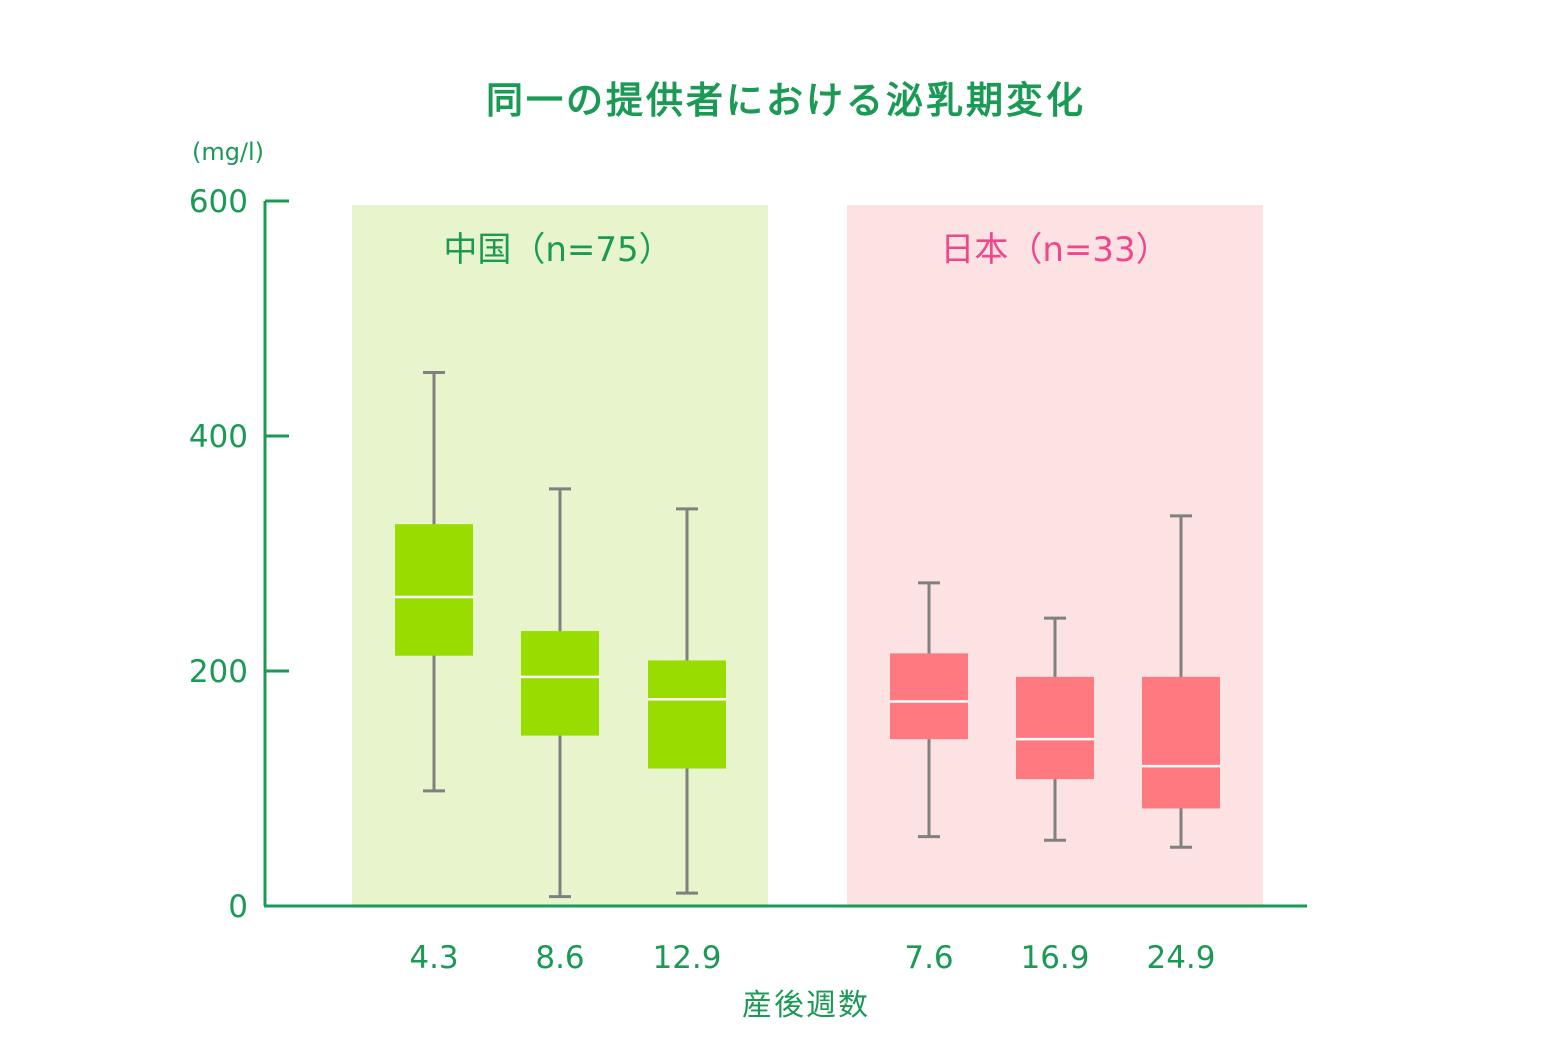  What do you see at coordinates (1054, 958) in the screenshot?
I see `x-tick-label: 16.9` at bounding box center [1054, 958].